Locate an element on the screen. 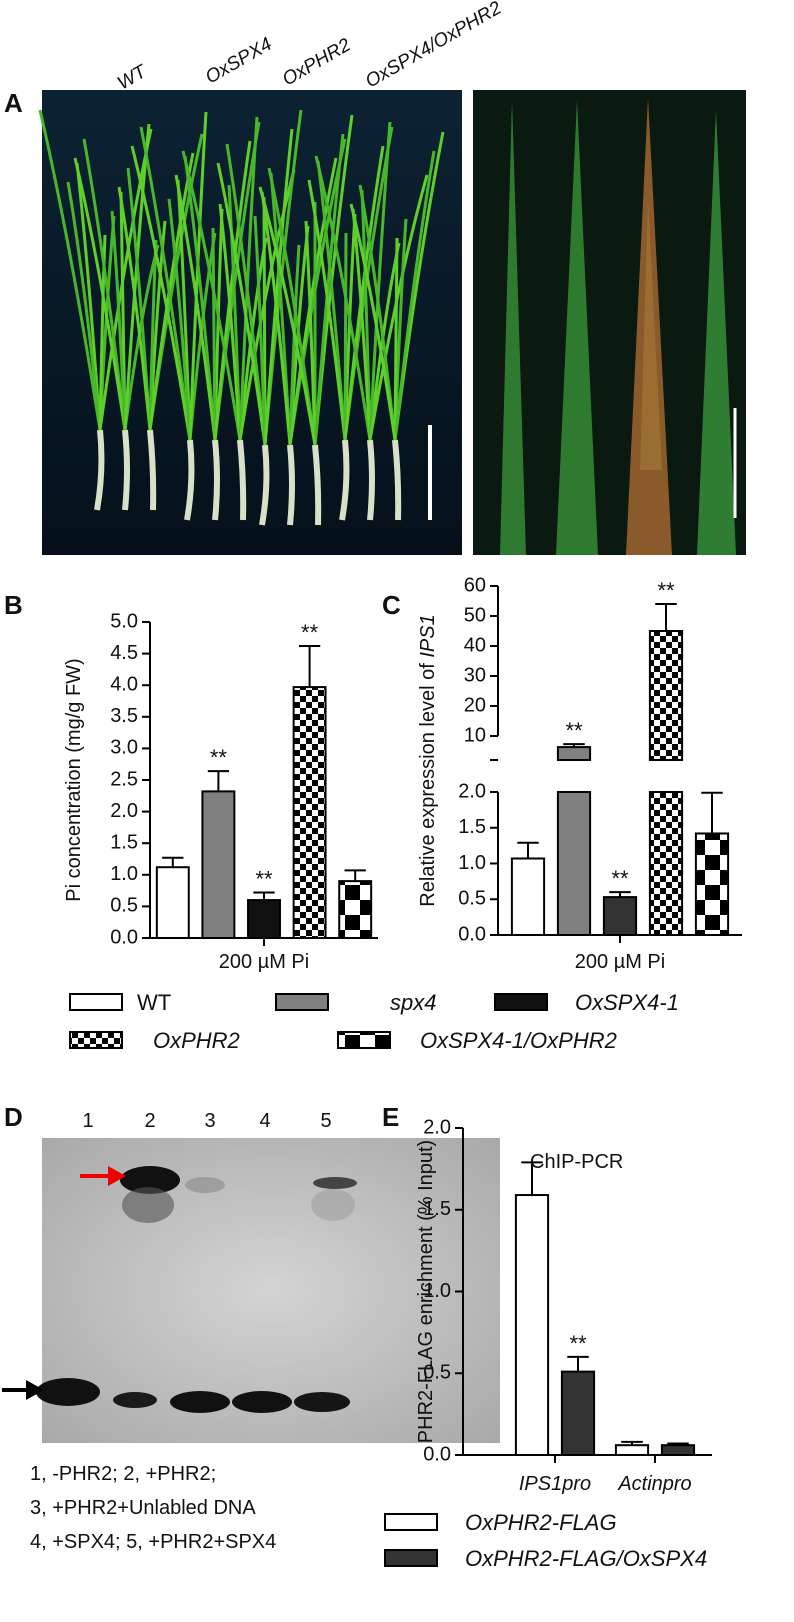 The width and height of the screenshot is (794, 1622). legend-label: OxPHR2-FLAG is located at coordinates (541, 1522).